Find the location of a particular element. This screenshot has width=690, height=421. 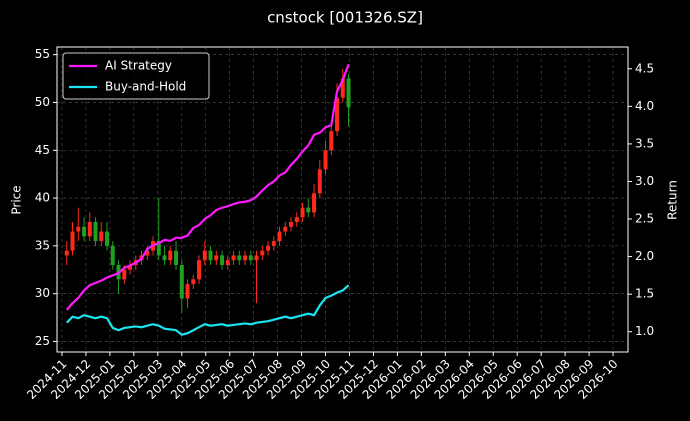

y2-tick-label: 3.5 is located at coordinates (644, 143).